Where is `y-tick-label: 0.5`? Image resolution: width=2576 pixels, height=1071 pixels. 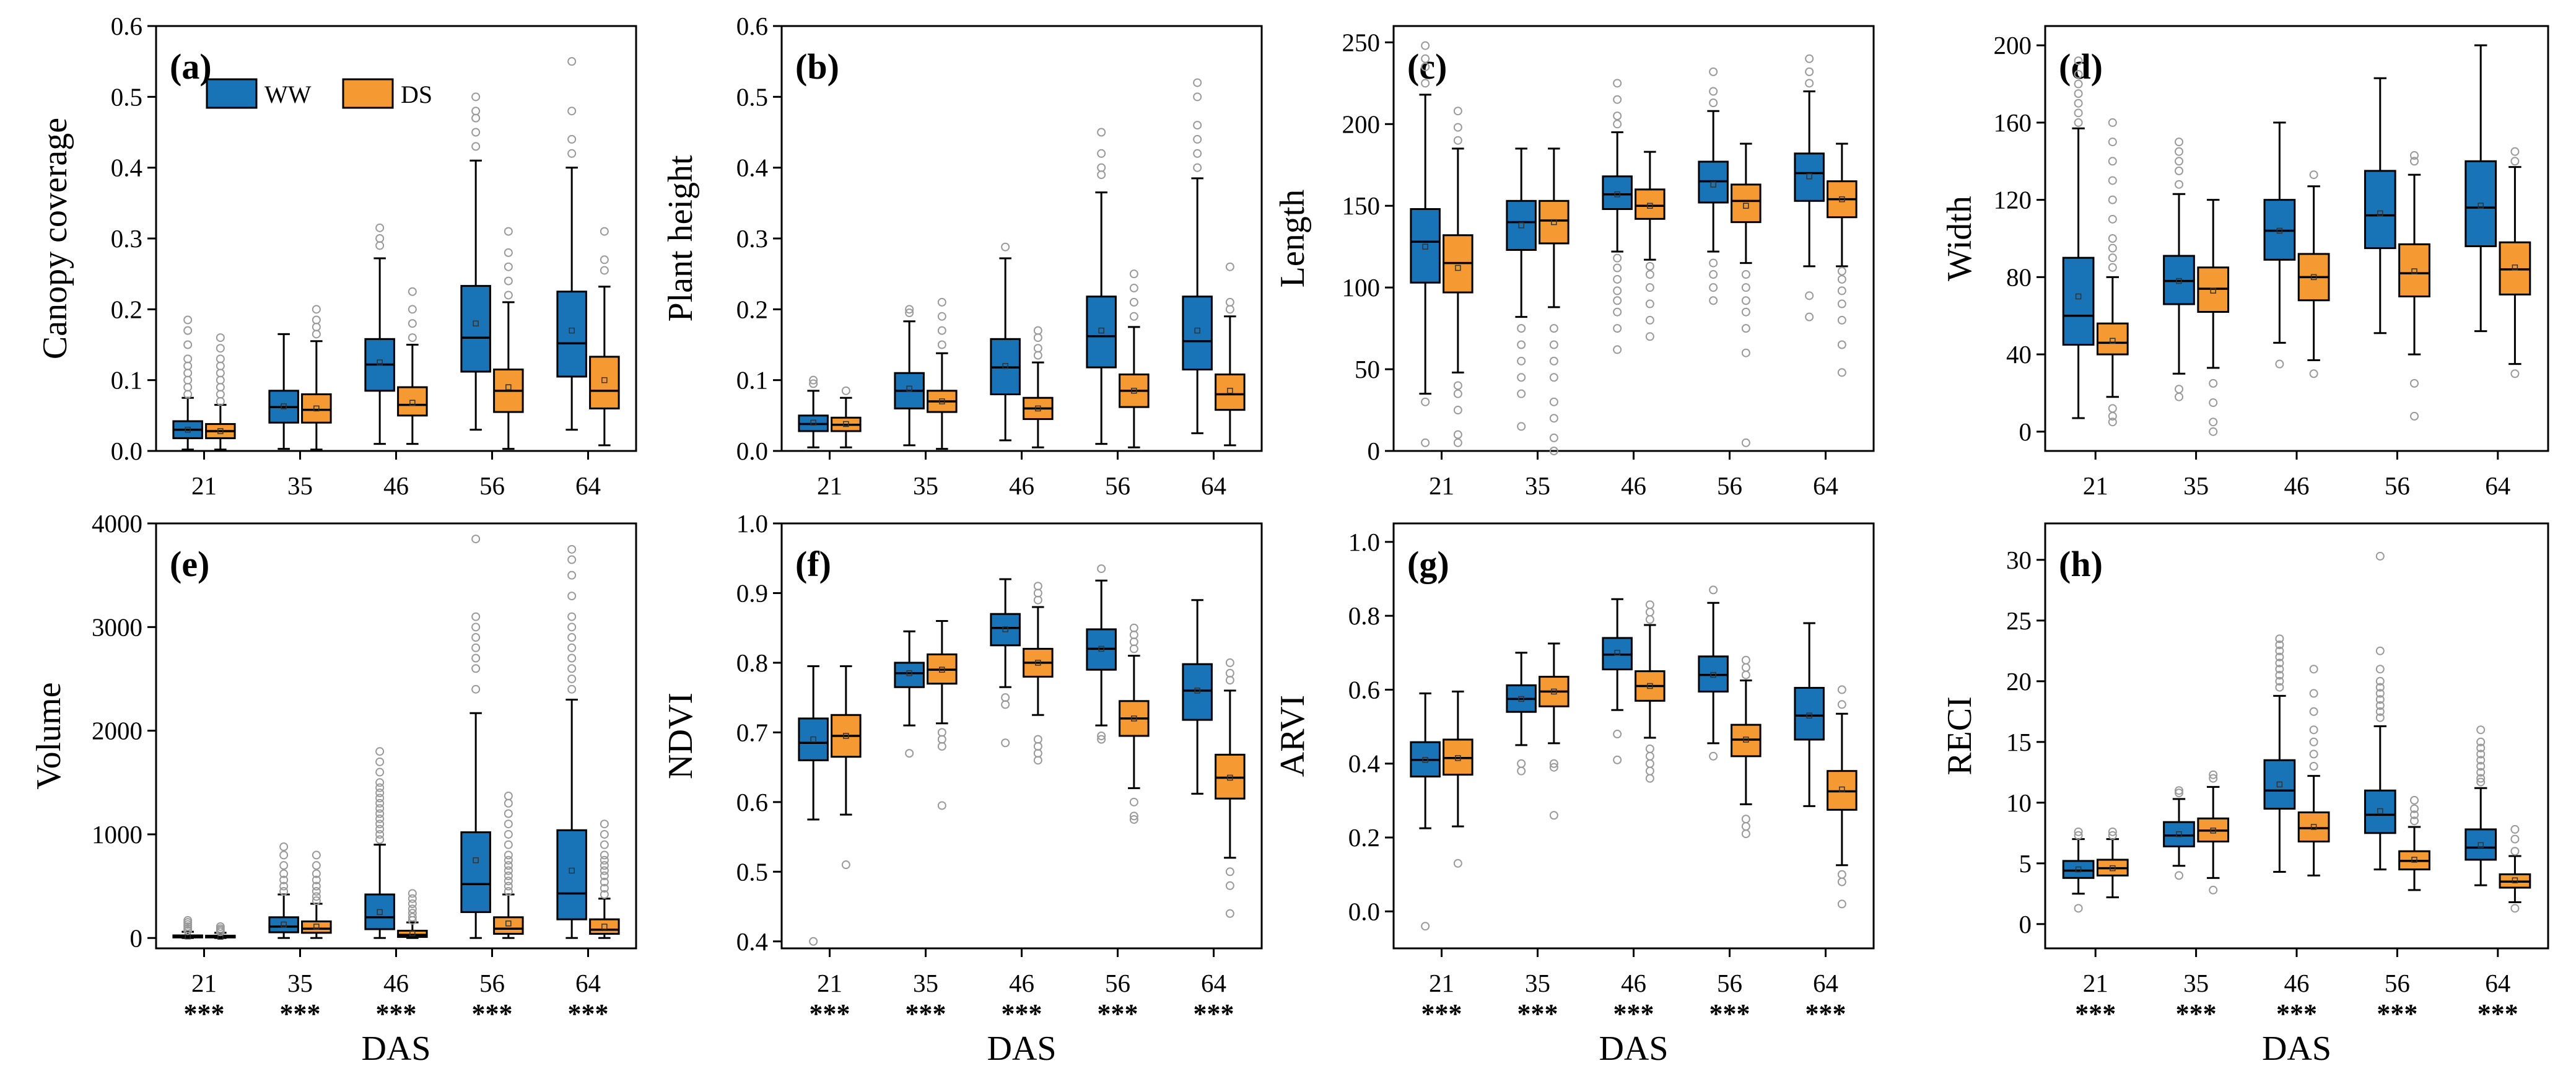
y-tick-label: 0.5 is located at coordinates (752, 871).